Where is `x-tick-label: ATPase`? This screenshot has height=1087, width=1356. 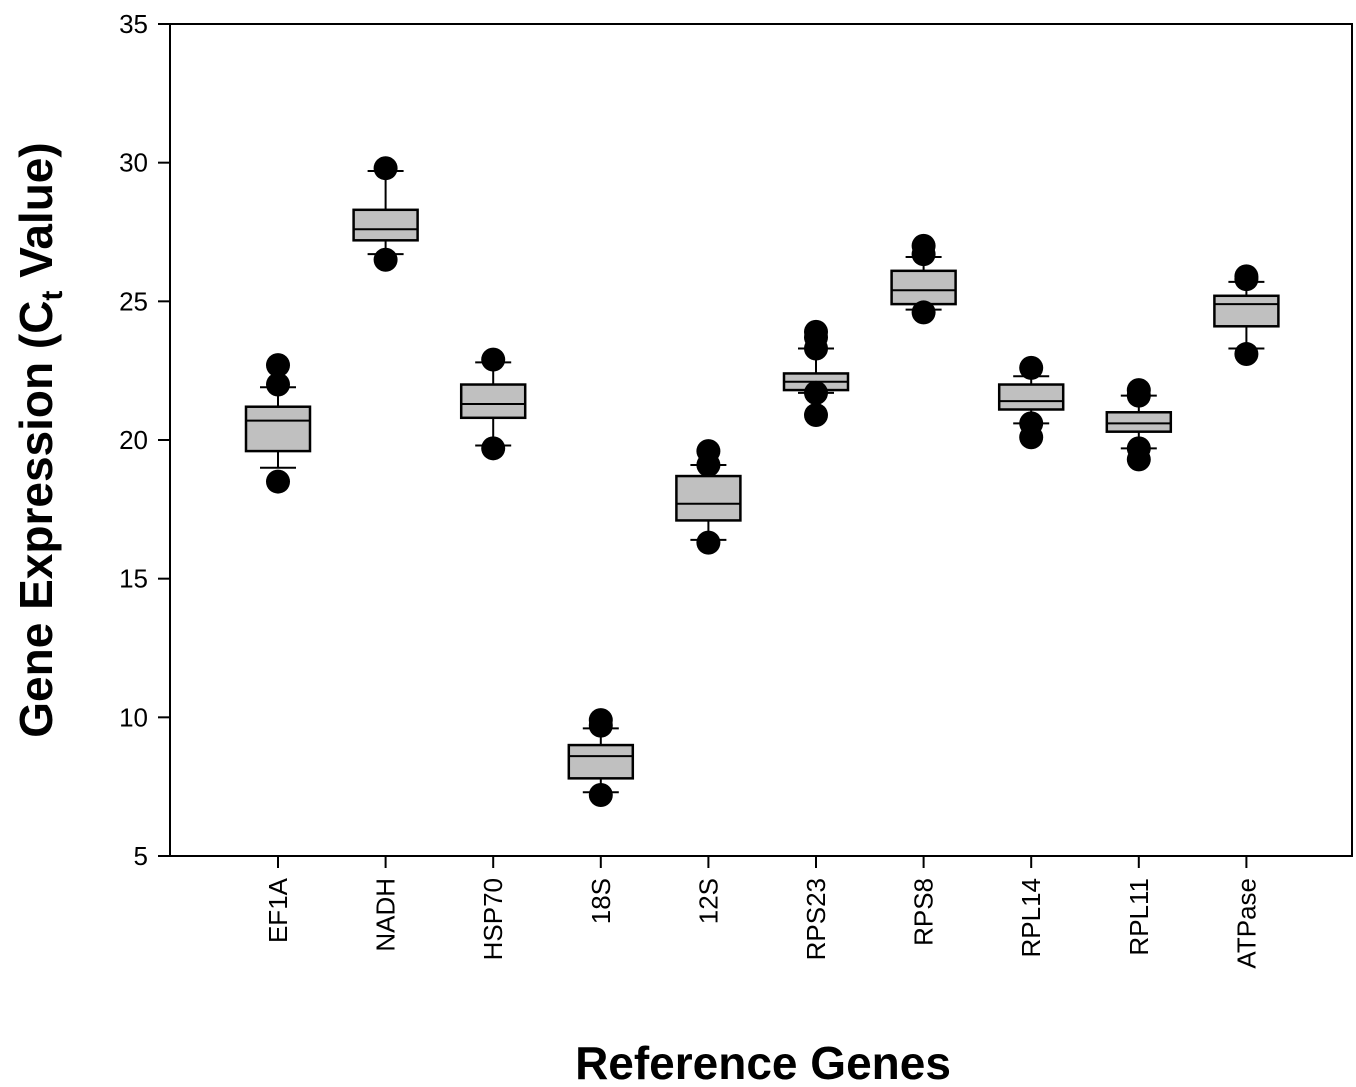 x-tick-label: ATPase is located at coordinates (1246, 923).